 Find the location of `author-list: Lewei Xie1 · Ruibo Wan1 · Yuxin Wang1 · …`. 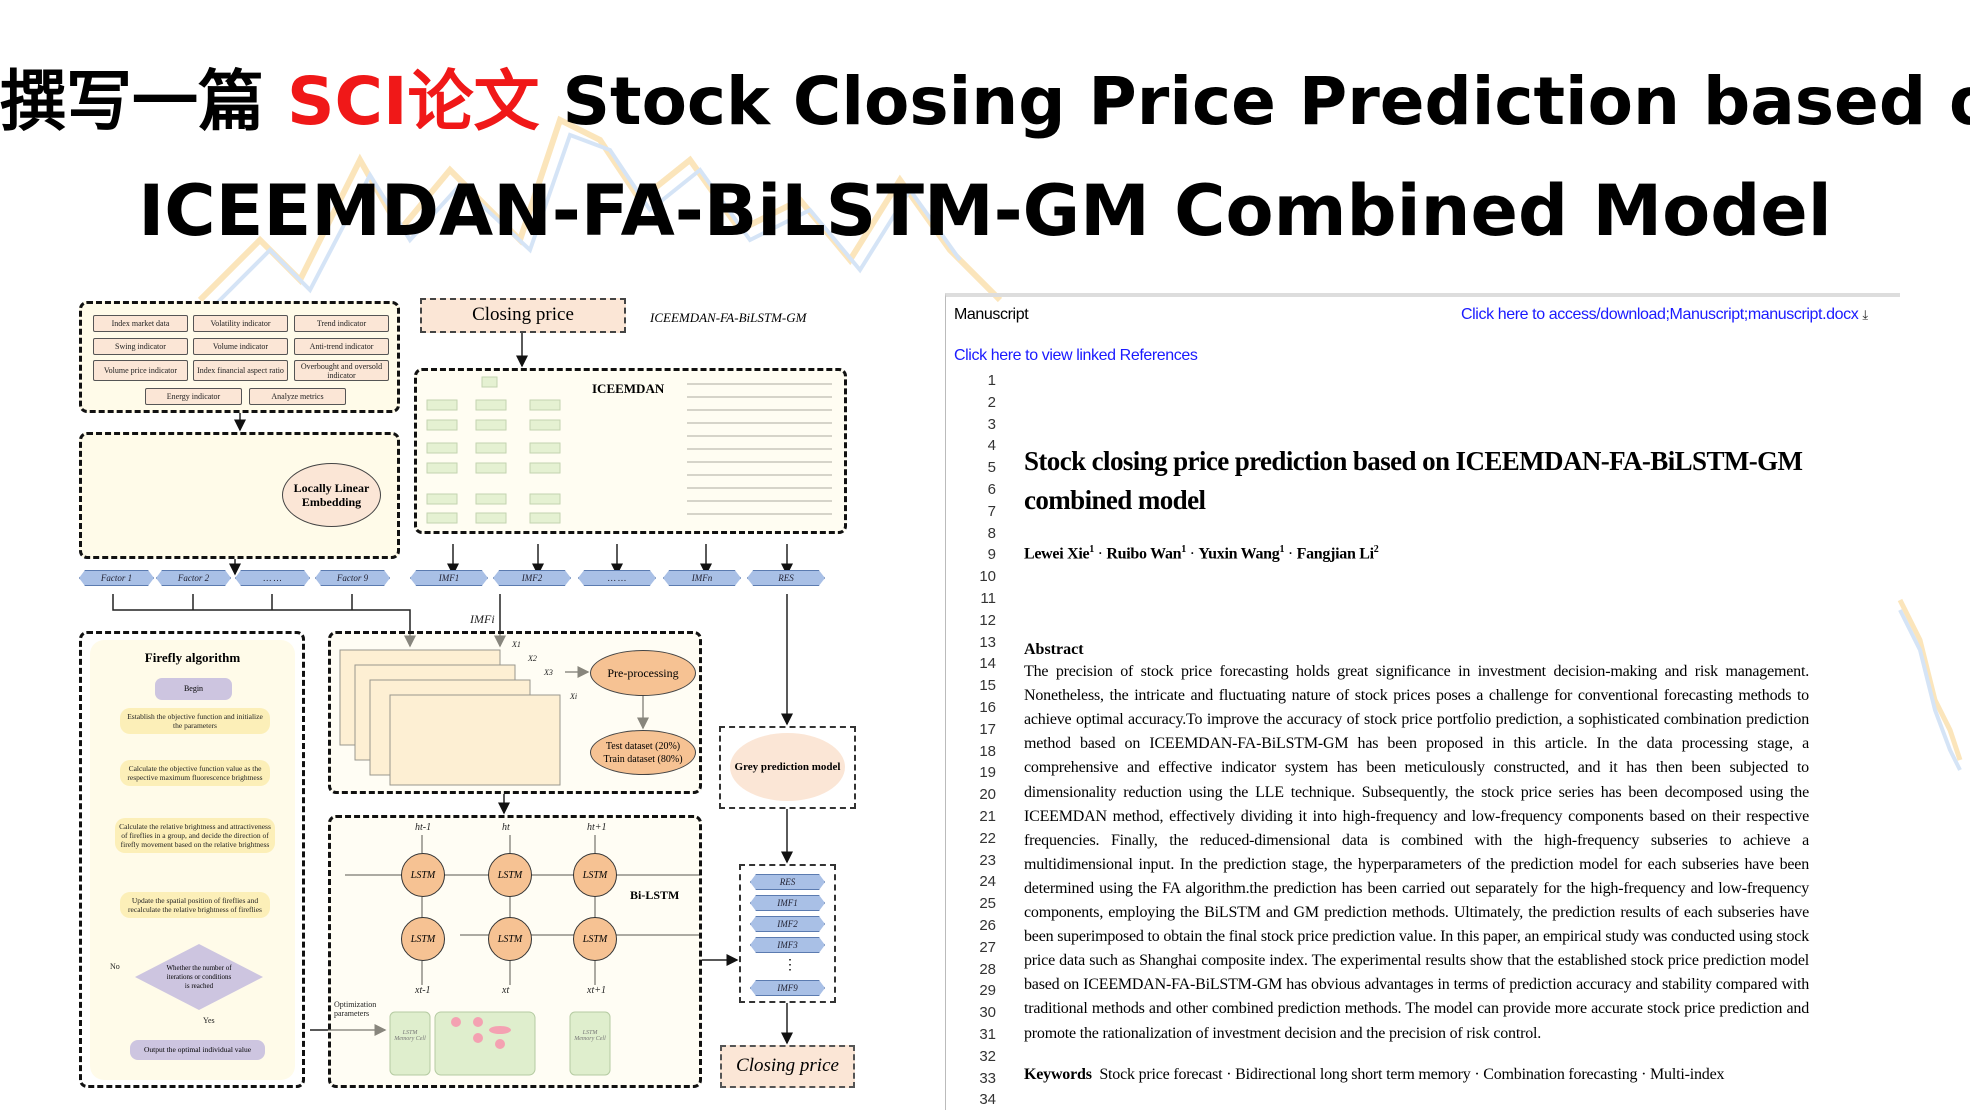

author-list: Lewei Xie1 · Ruibo Wan1 · Yuxin Wang1 · … is located at coordinates (1201, 553).